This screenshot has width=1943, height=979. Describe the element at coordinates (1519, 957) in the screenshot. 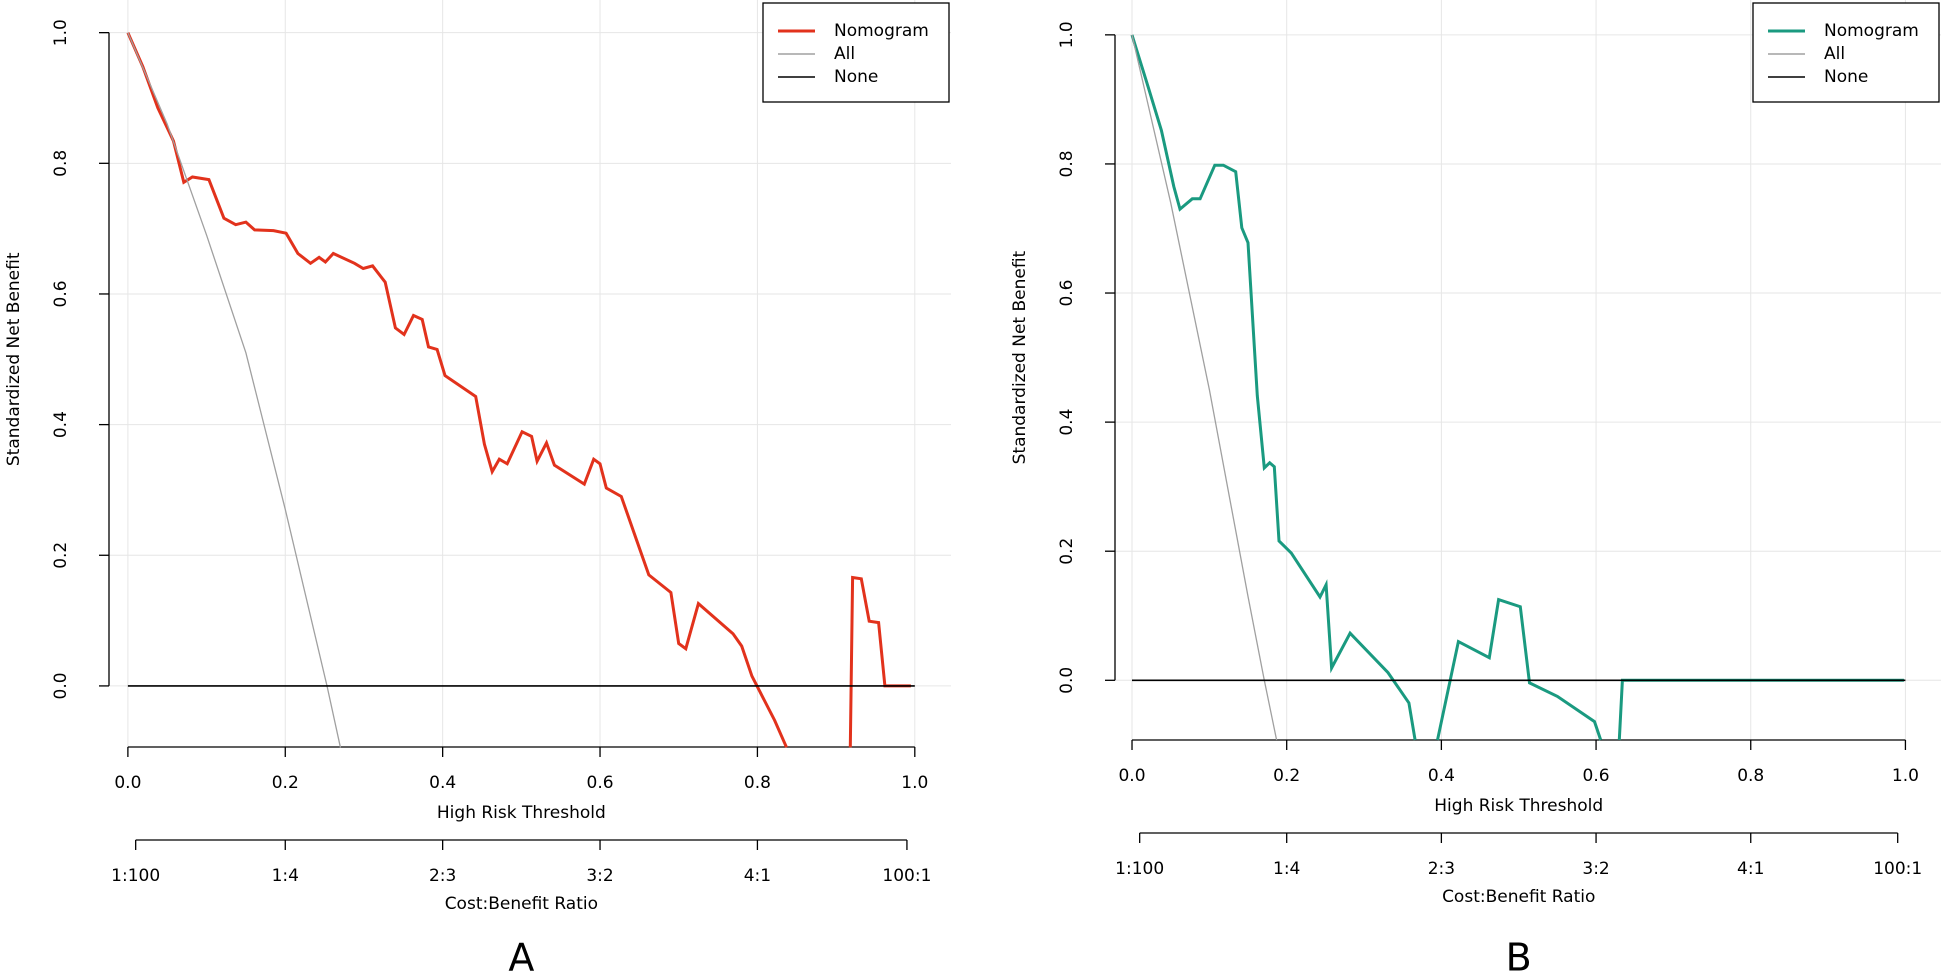

I see `panel-label: B` at that location.